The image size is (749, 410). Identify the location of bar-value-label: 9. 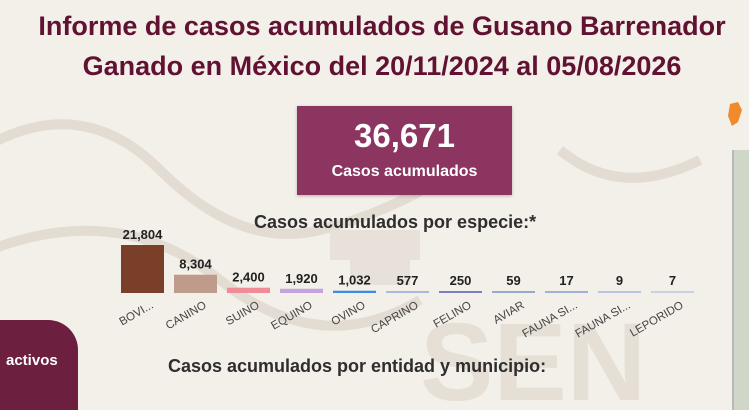
(619, 280).